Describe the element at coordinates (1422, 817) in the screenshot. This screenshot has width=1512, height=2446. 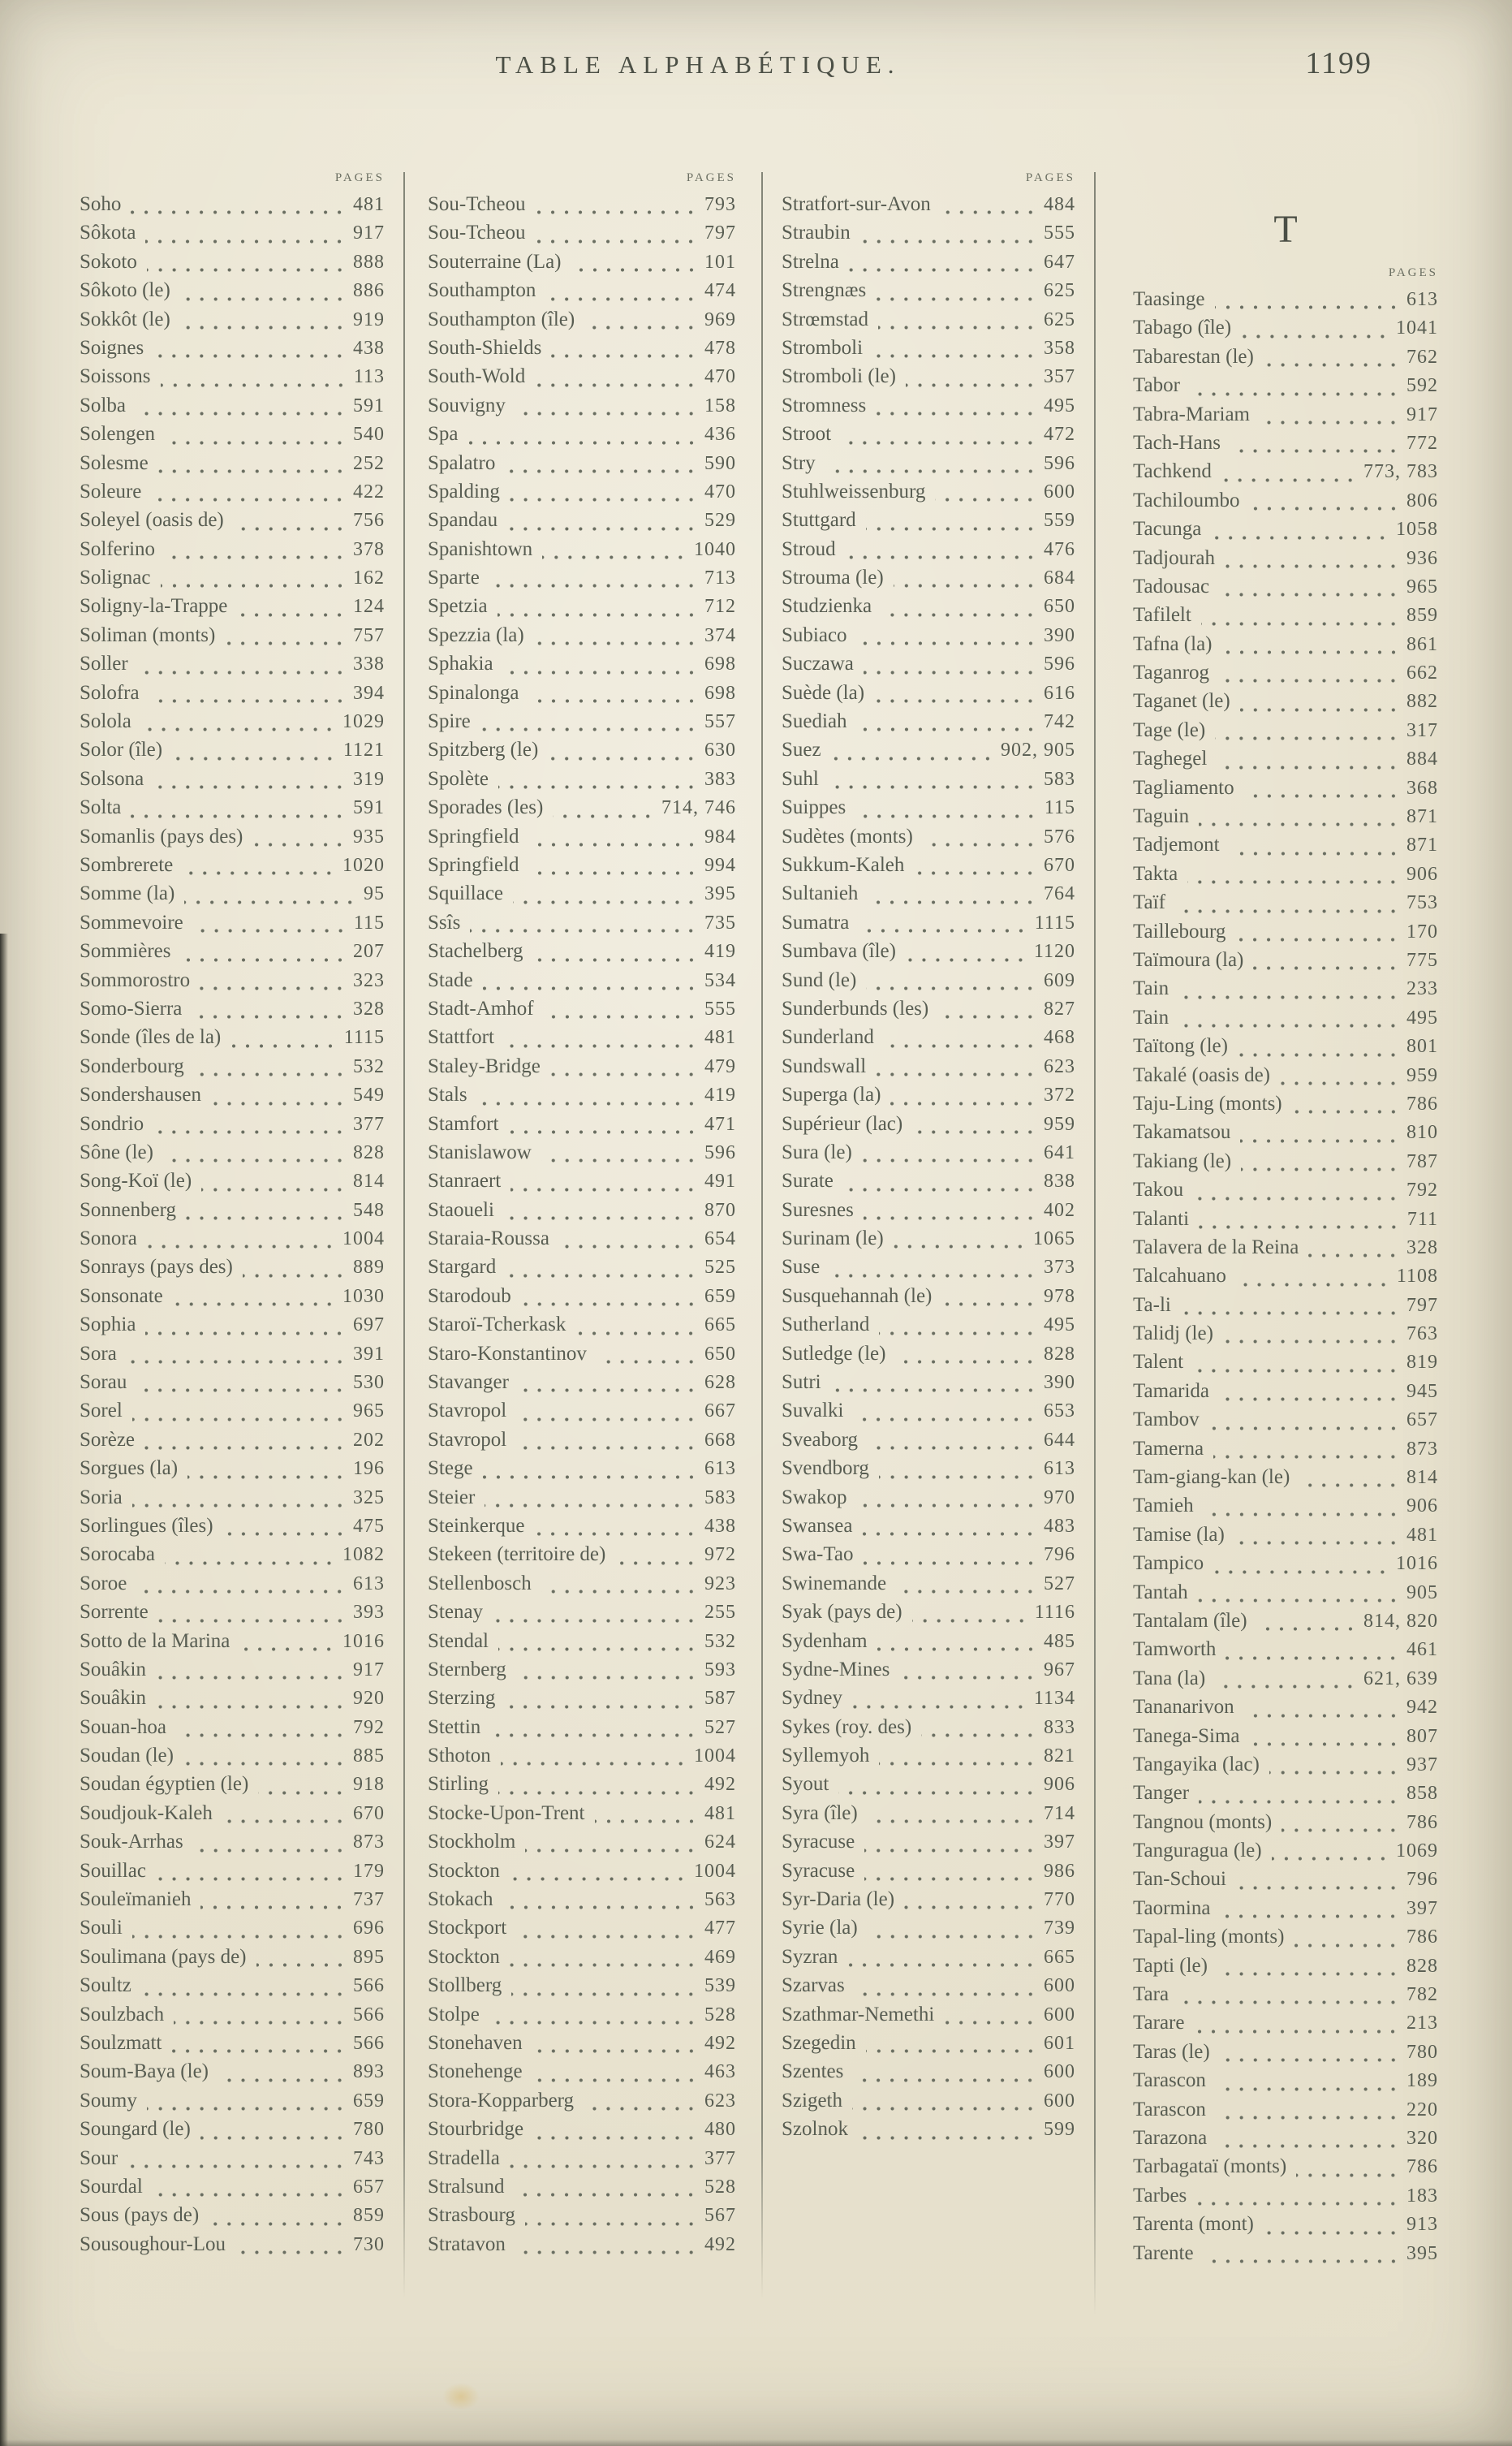
I see `entry-page: 871` at that location.